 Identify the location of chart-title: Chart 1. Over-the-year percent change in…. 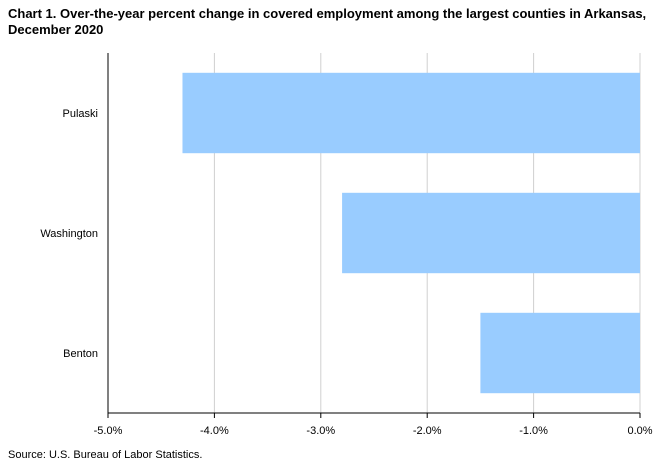
(327, 21).